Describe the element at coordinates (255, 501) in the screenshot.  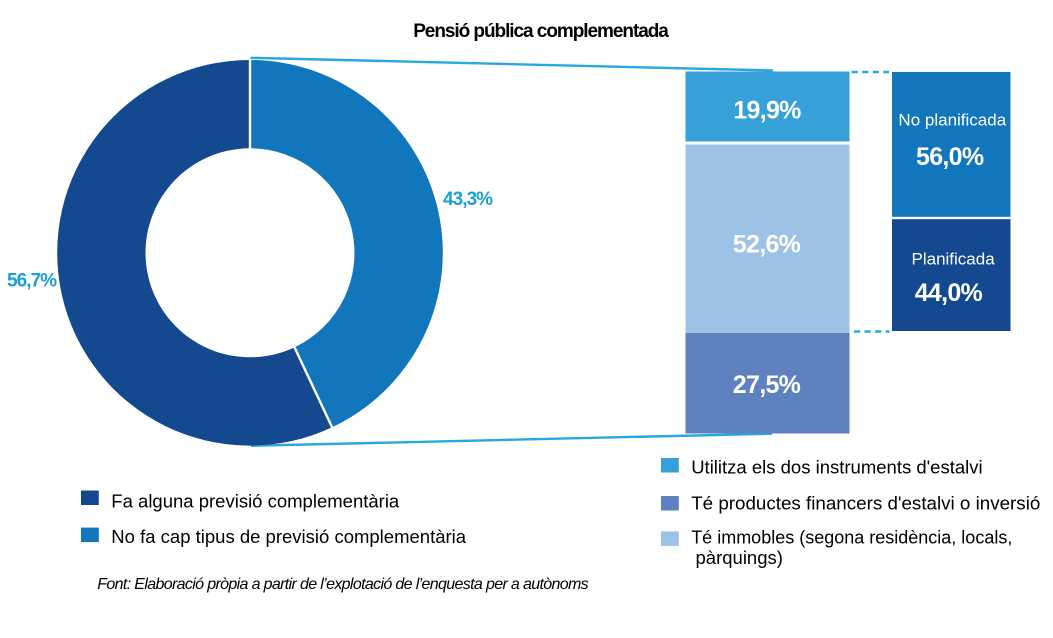
I see `svg-text:Fa alguna previsió complementà: Fa alguna previsió complementària` at that location.